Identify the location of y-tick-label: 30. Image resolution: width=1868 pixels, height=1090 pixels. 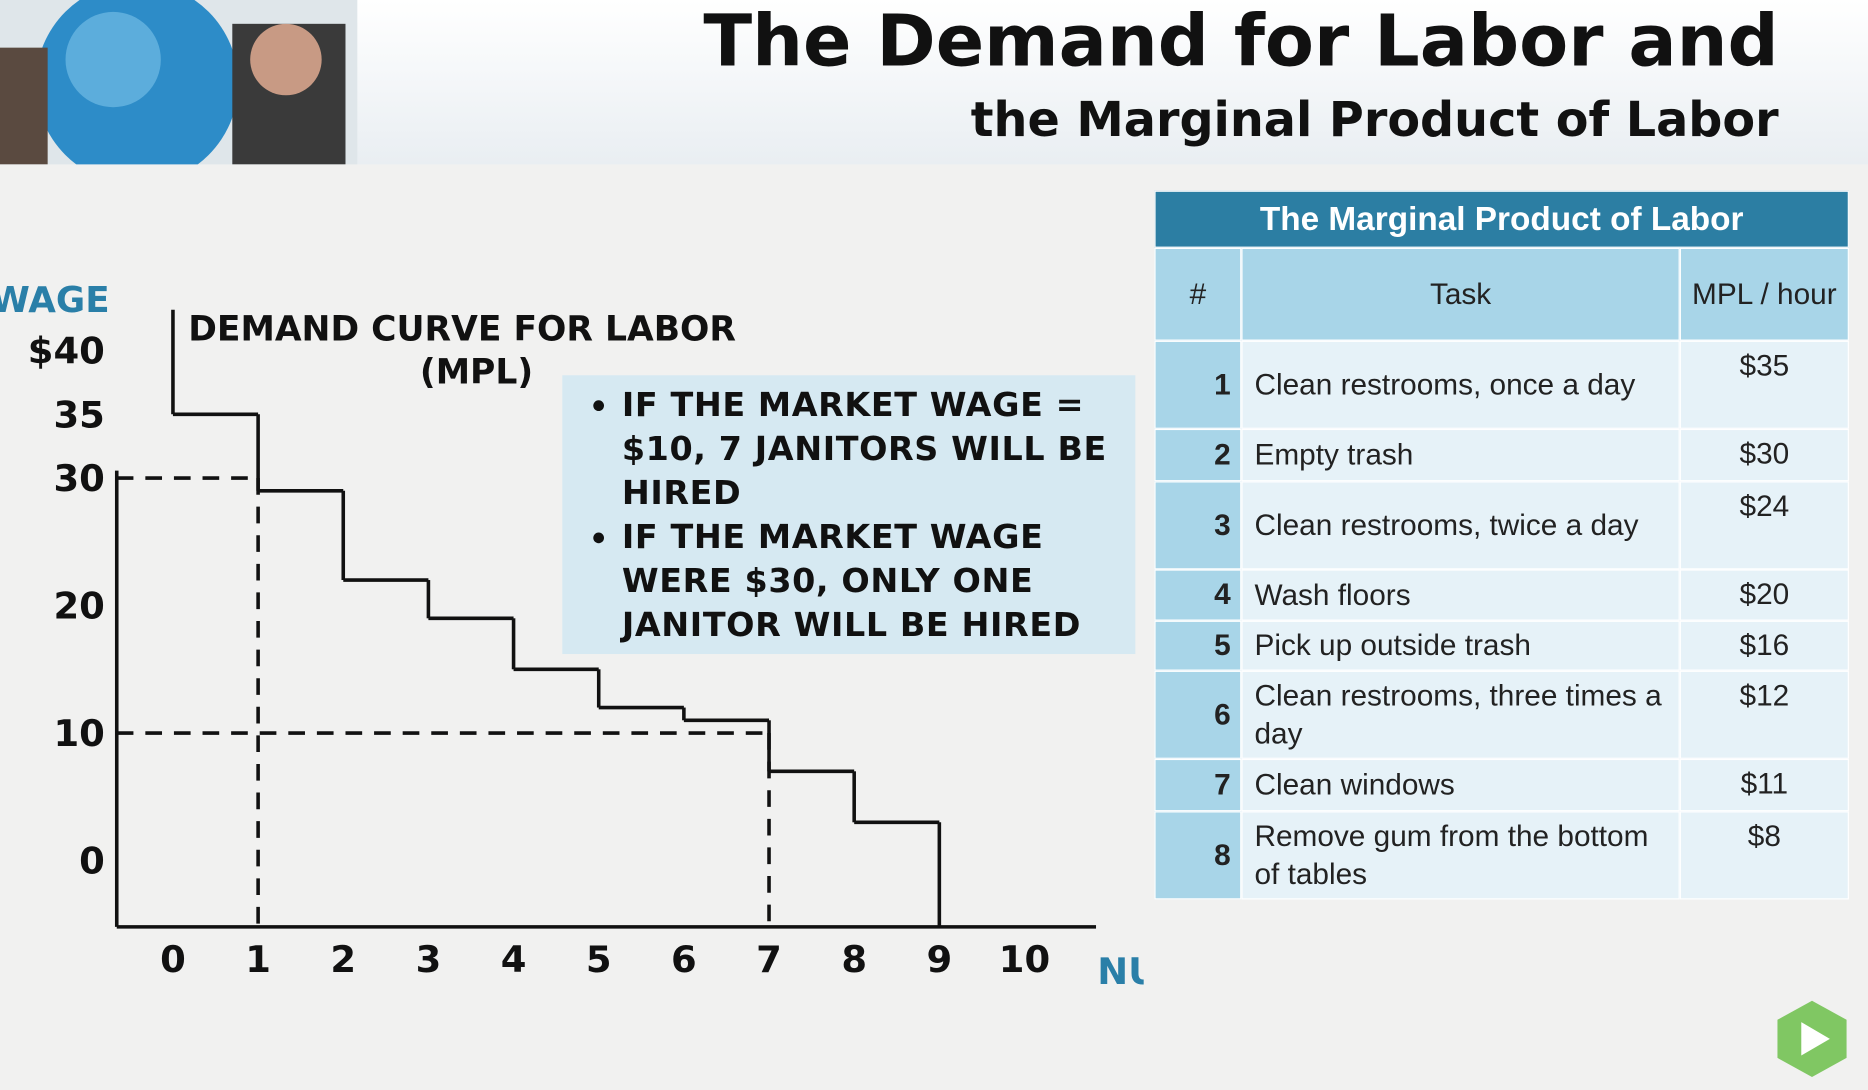
(78, 478).